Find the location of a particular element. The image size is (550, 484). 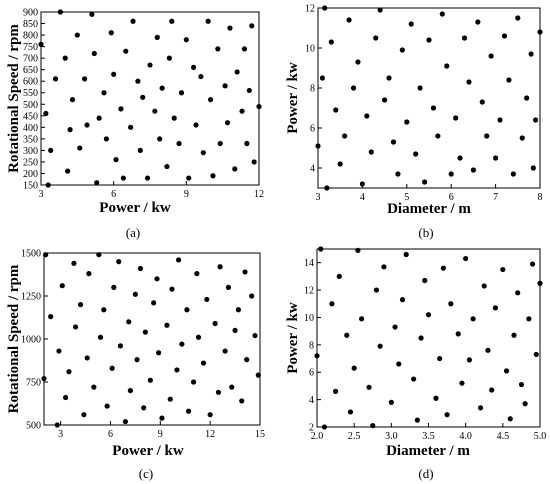

y-tick-label: 150 is located at coordinates (30, 186).